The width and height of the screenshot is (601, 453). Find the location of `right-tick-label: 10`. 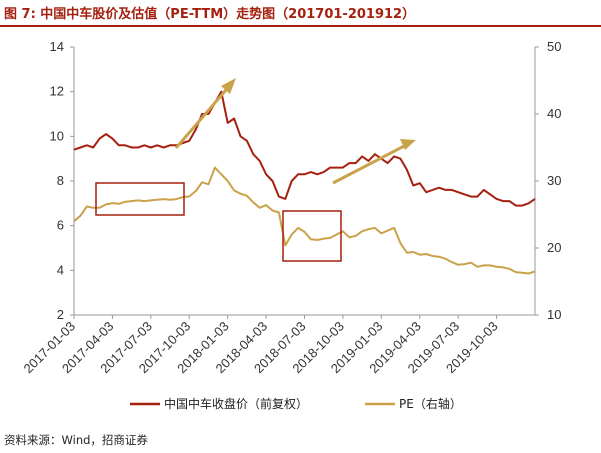

right-tick-label: 10 is located at coordinates (554, 314).